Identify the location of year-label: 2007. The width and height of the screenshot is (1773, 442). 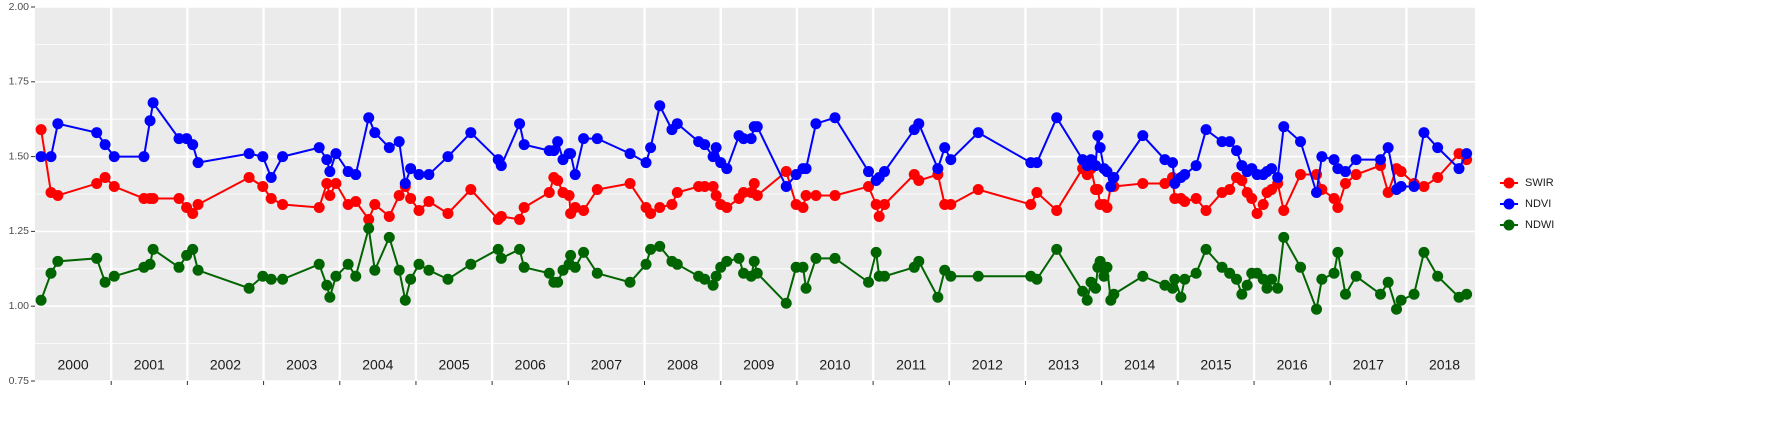
(606, 365).